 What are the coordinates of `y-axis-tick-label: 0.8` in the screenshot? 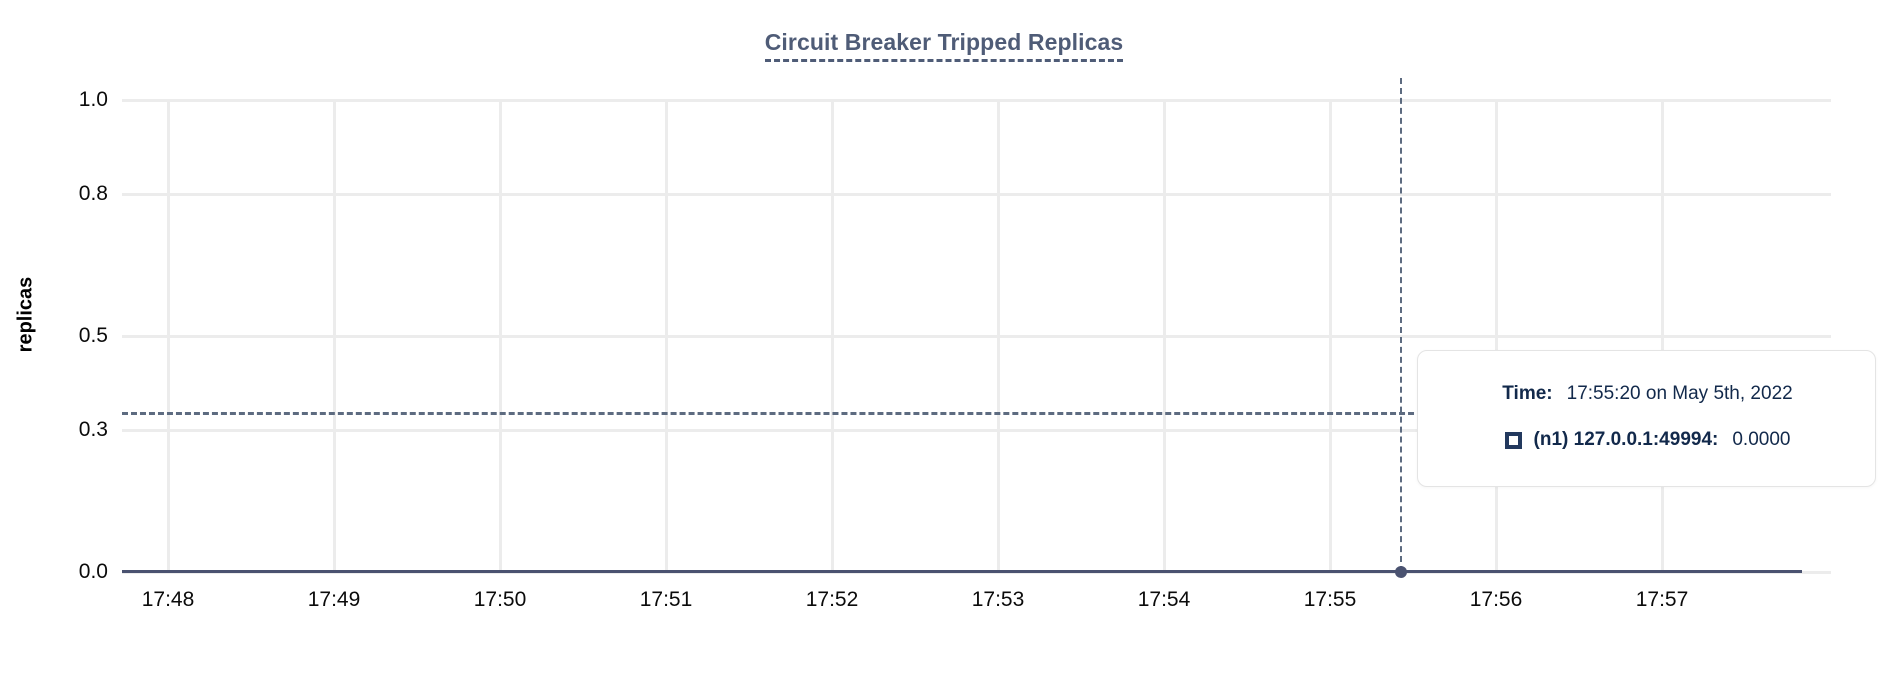 It's located at (93, 194).